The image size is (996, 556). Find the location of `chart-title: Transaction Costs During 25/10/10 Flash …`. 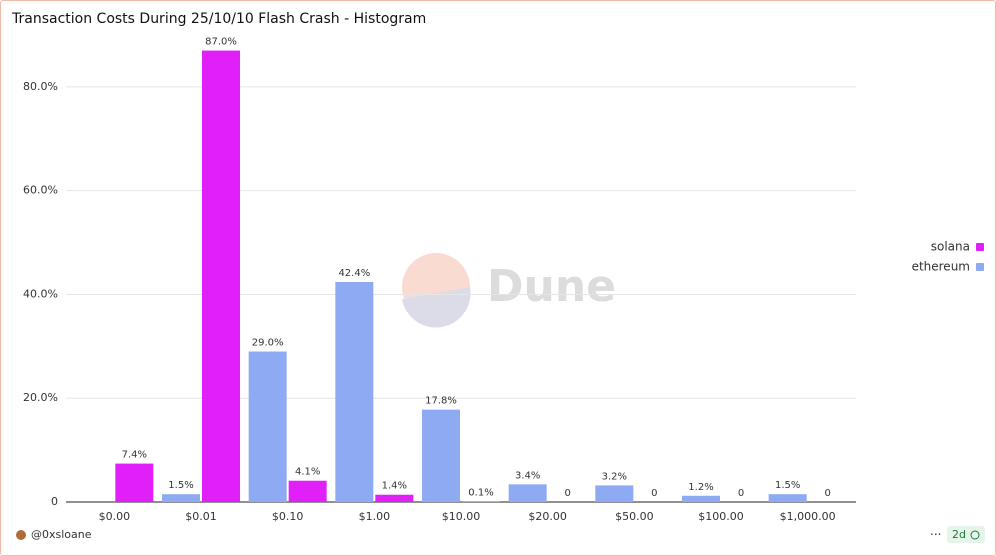

chart-title: Transaction Costs During 25/10/10 Flash … is located at coordinates (218, 19).